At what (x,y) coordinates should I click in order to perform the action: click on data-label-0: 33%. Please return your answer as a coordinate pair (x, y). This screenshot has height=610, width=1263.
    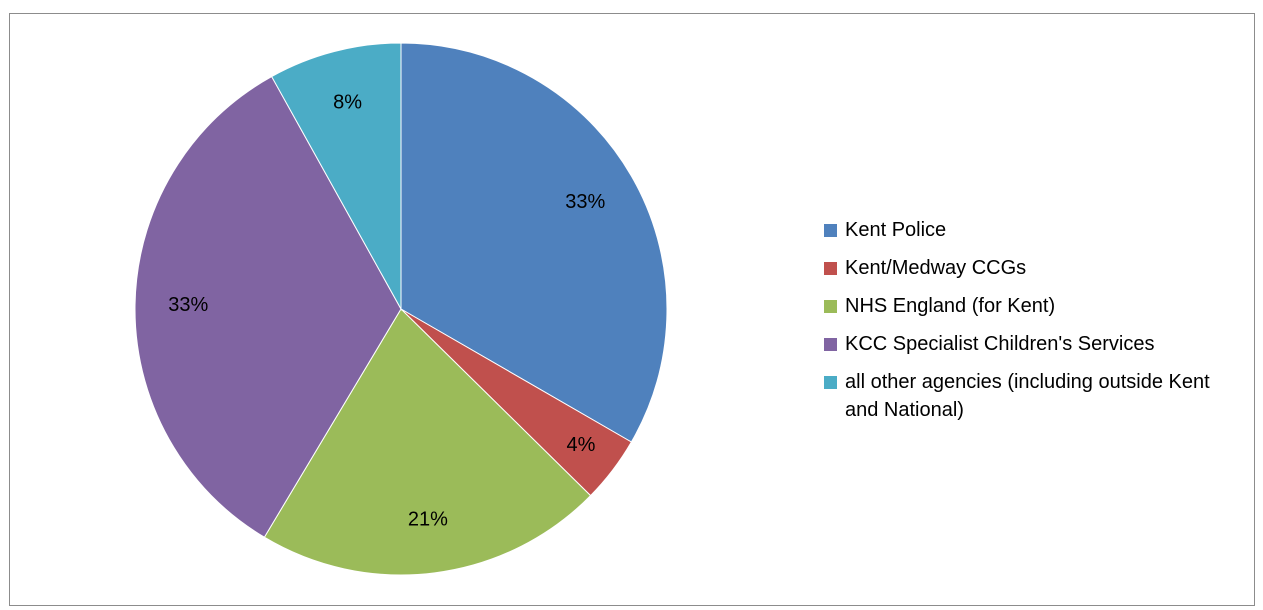
    Looking at the image, I should click on (585, 202).